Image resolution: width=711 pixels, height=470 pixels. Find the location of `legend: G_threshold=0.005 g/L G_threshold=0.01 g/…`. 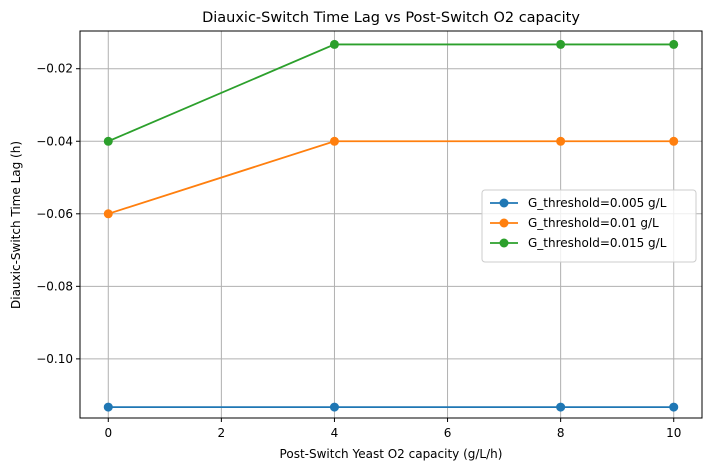

legend: G_threshold=0.005 g/L G_threshold=0.01 g/… is located at coordinates (589, 226).